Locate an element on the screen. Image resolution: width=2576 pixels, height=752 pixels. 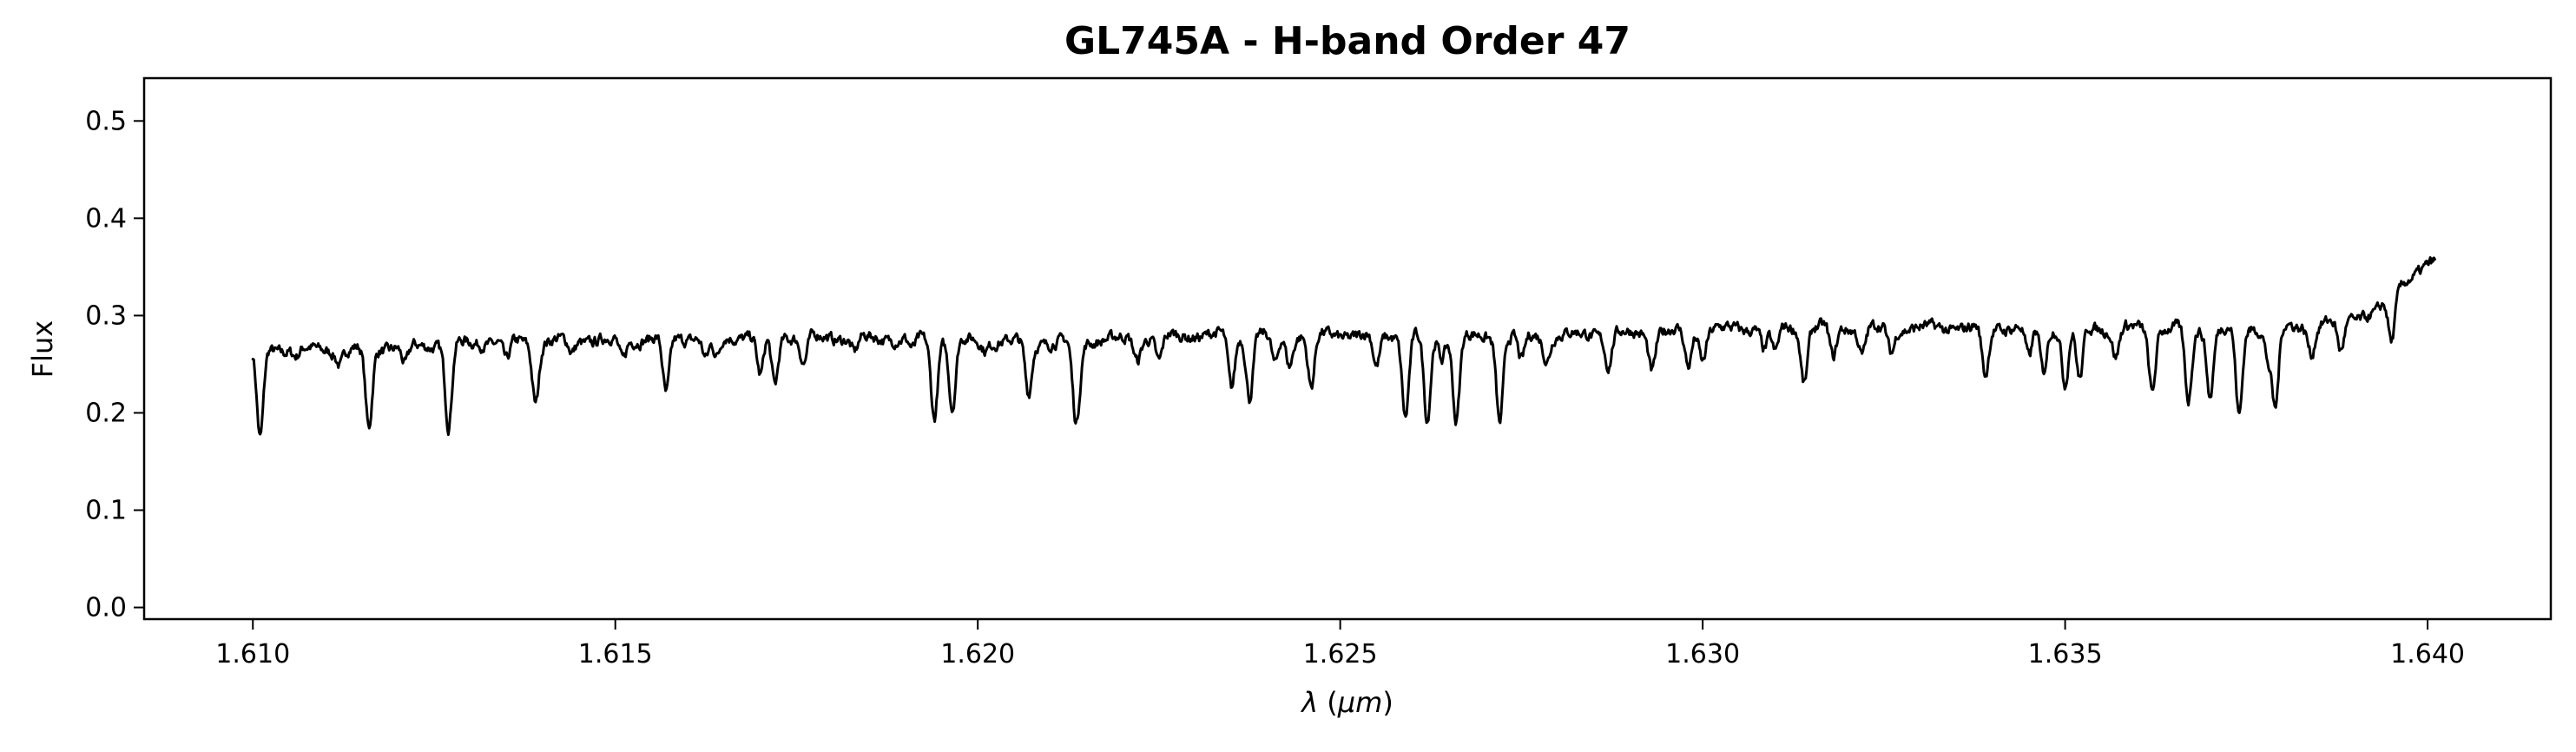
y-axis: 0.0 0.1 0.2 0.3 0.4 0.5 is located at coordinates (114, 364).